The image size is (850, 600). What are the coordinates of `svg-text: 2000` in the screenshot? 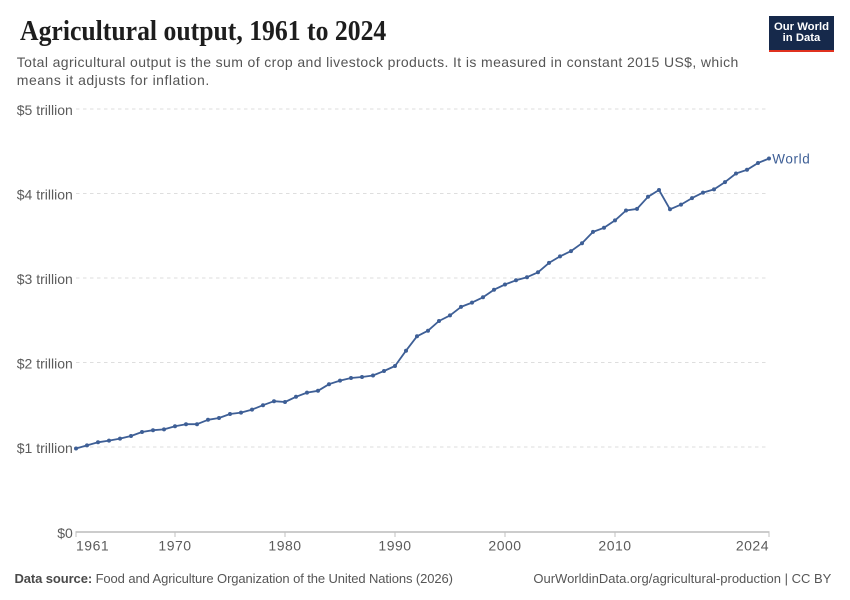 It's located at (504, 546).